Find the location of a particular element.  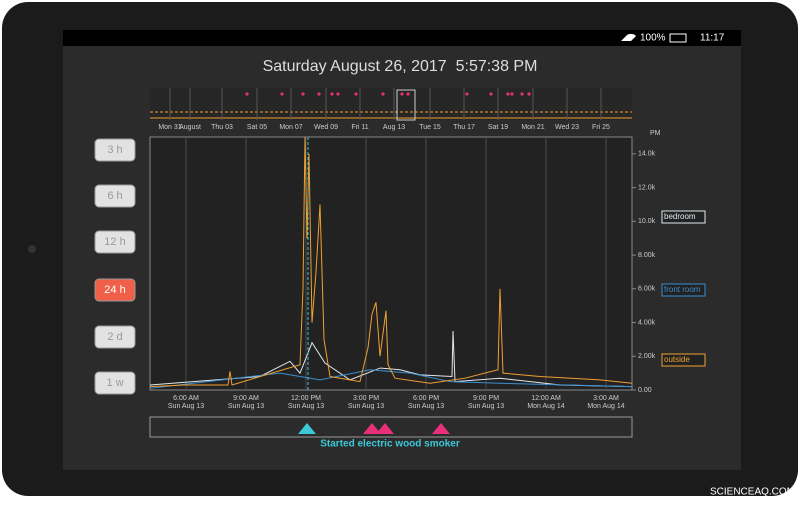

button-label: 6 h is located at coordinates (114, 196).